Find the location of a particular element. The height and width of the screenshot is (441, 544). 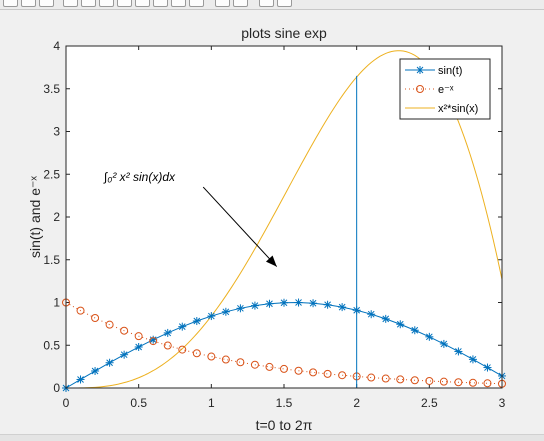

x-tick-label: 3 is located at coordinates (502, 403).